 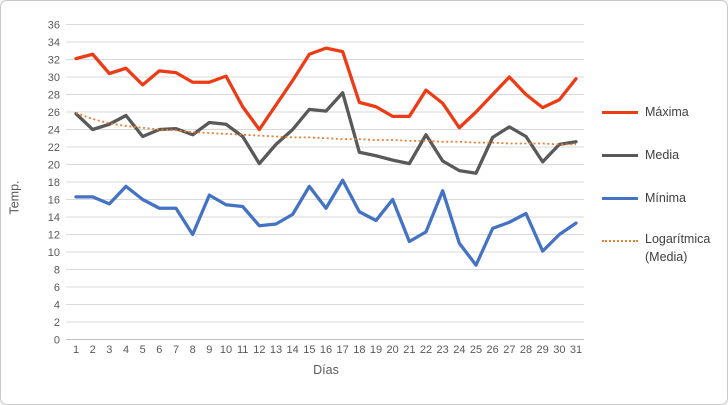 I want to click on svg-text: 13, so click(x=276, y=350).